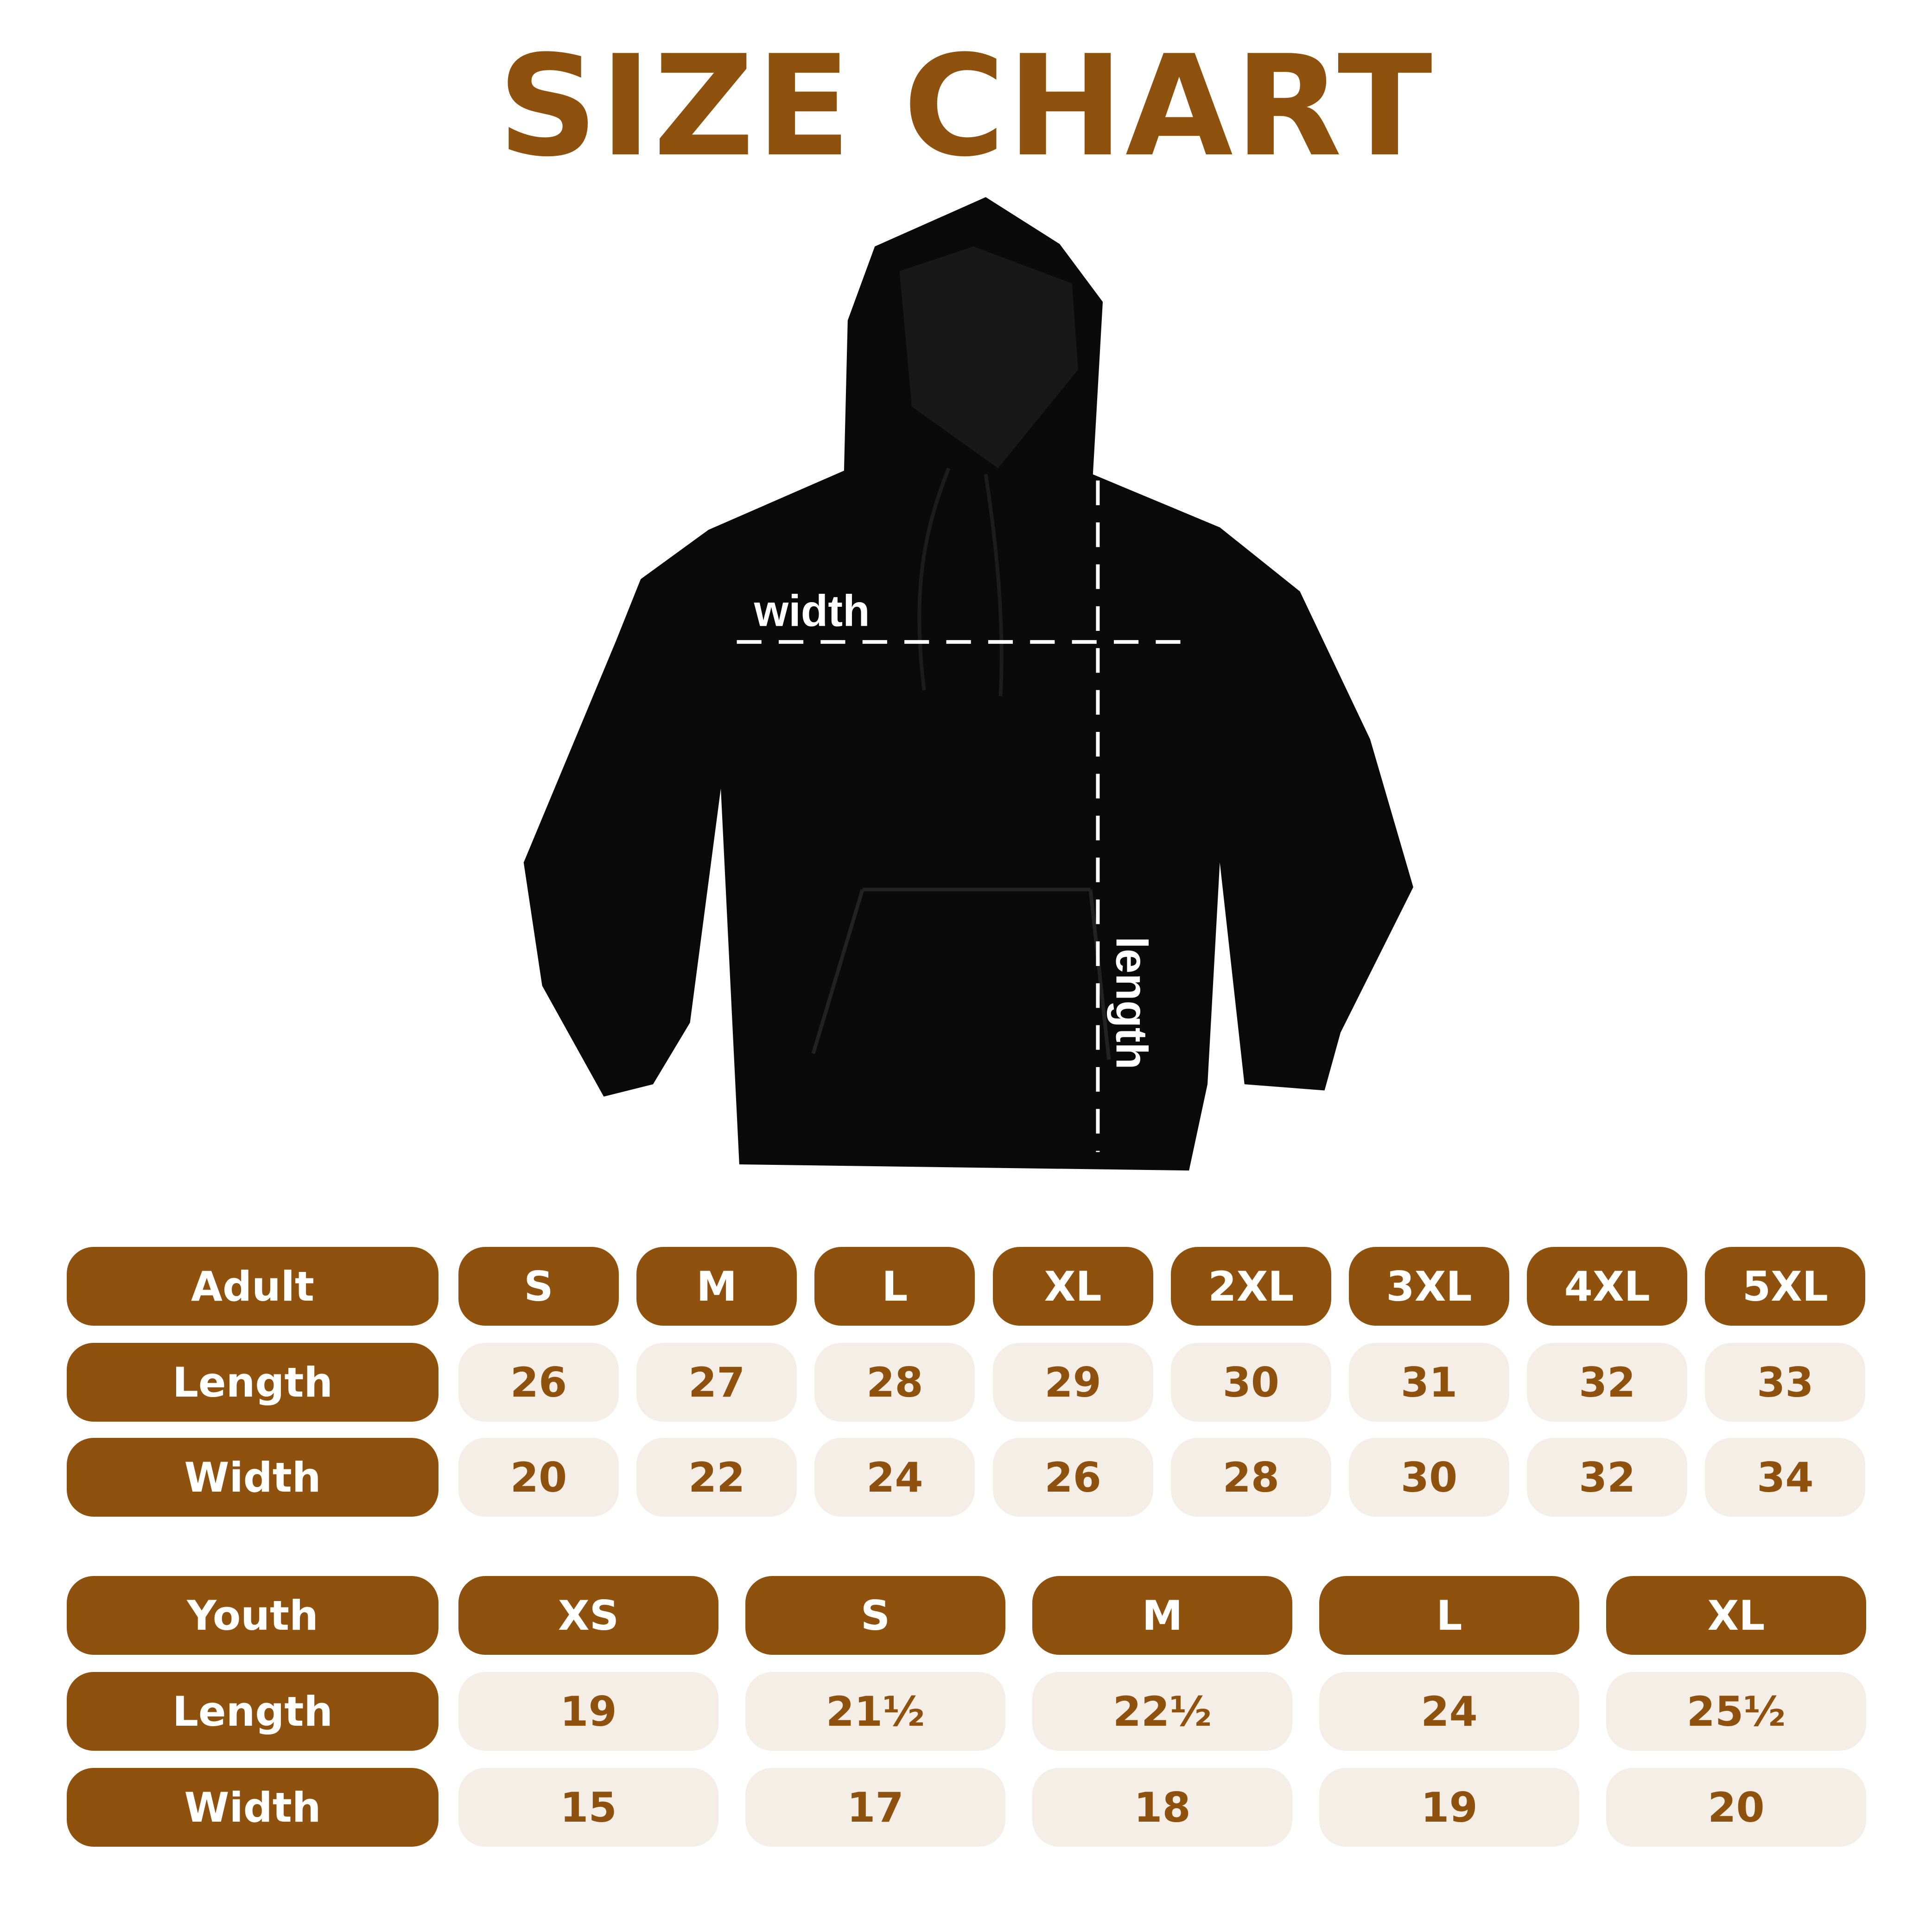 The width and height of the screenshot is (1932, 1932). I want to click on youth-row-label-length: Length, so click(253, 1711).